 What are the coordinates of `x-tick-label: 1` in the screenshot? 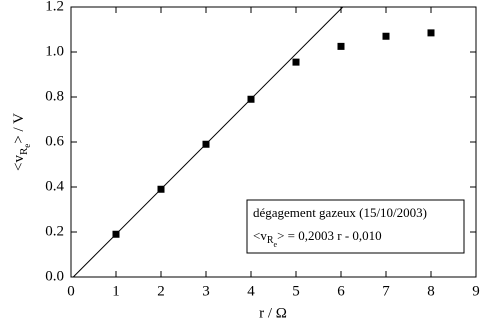 It's located at (116, 291).